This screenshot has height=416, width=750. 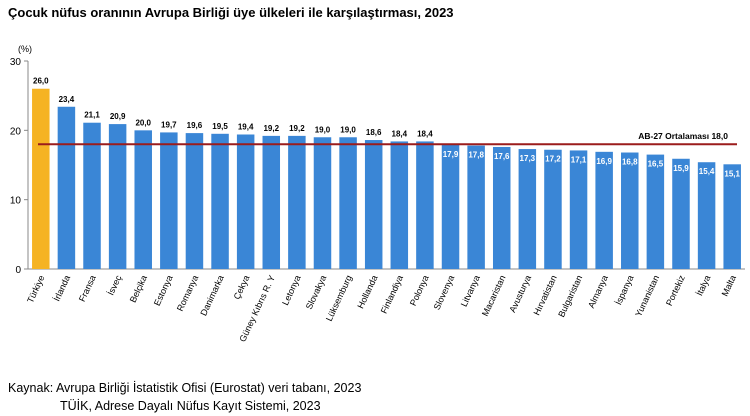 What do you see at coordinates (675, 290) in the screenshot?
I see `category-label: Portekiz` at bounding box center [675, 290].